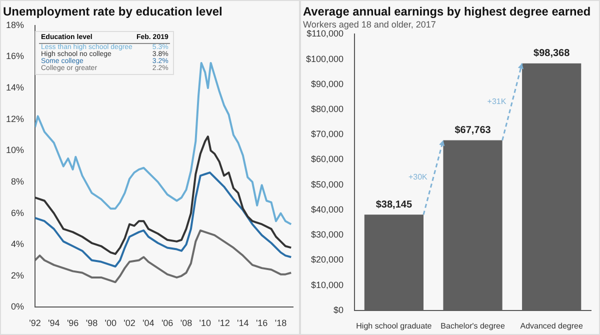  I want to click on y-tick-label: $80,000, so click(327, 109).